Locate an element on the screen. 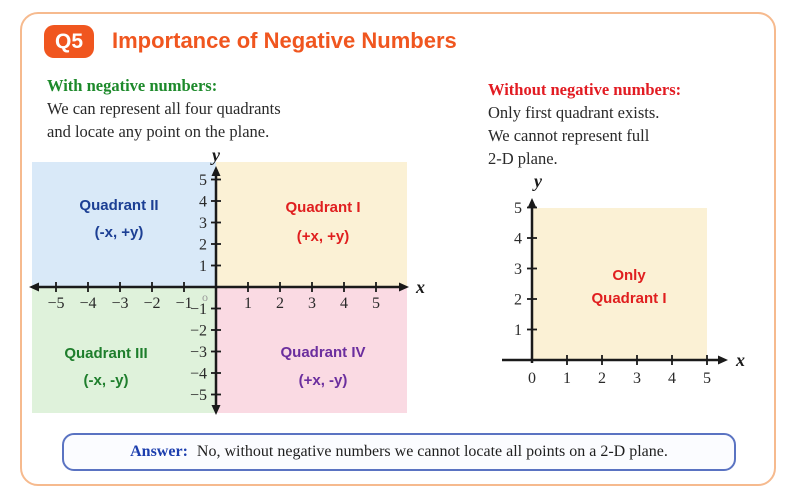 This screenshot has width=800, height=500. y-tick-label: −3 is located at coordinates (198, 352).